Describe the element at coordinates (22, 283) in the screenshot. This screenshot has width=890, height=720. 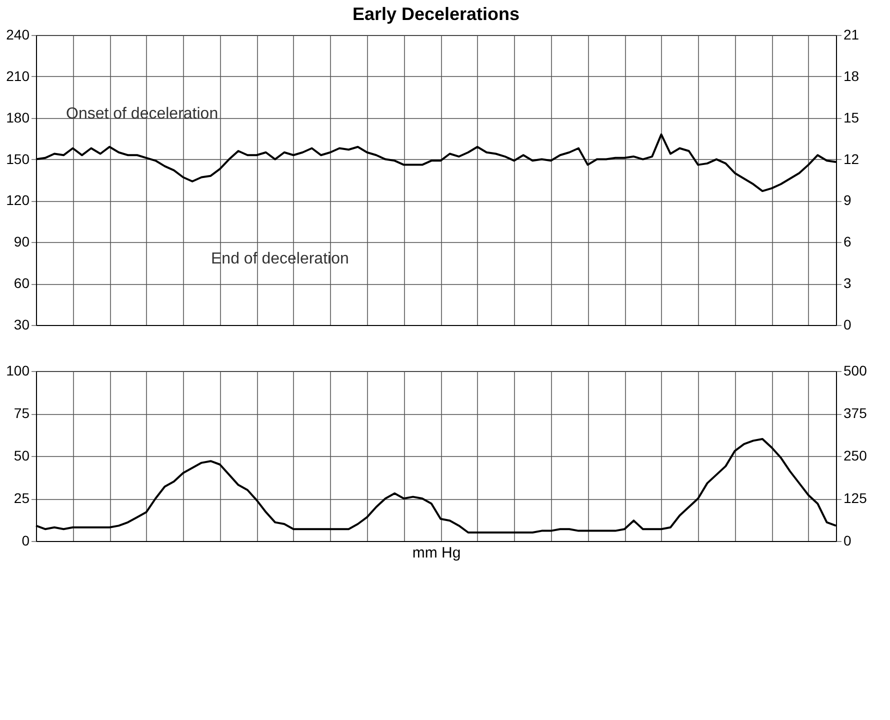
I see `y-tick-label: 60` at that location.